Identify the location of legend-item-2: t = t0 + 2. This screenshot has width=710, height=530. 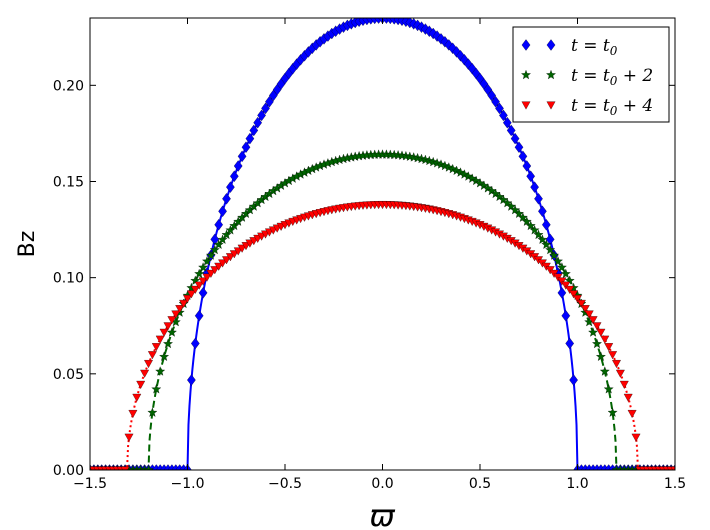
(587, 77).